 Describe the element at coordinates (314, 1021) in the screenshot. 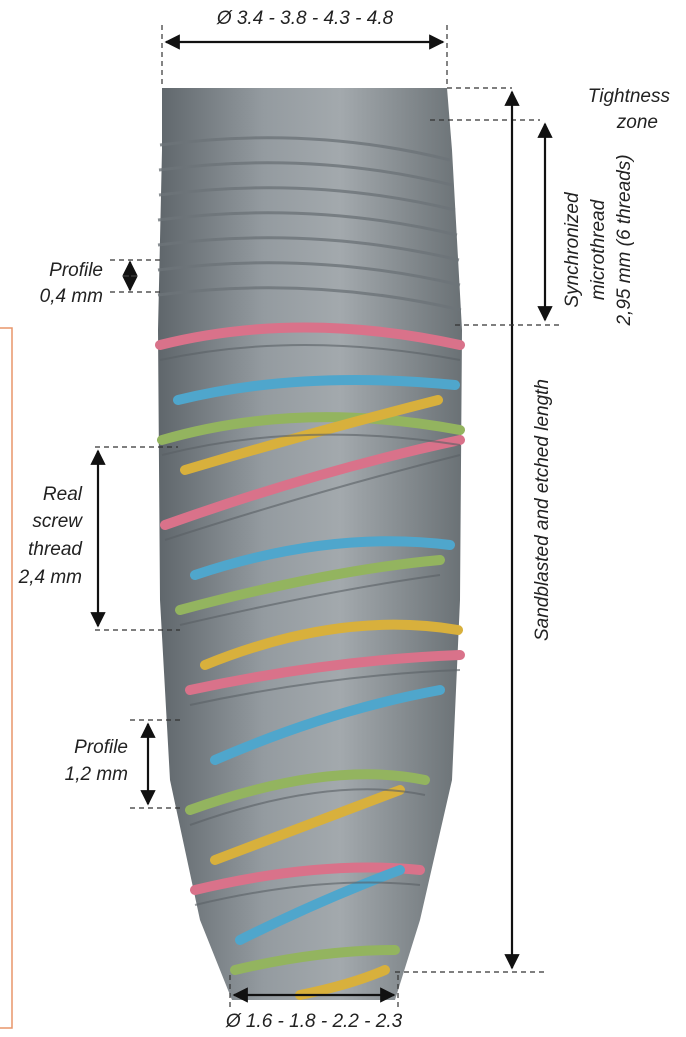

I see `bottom-diameter-label: Ø 1.6 - 1.8 - 2.2 - 2.3` at that location.